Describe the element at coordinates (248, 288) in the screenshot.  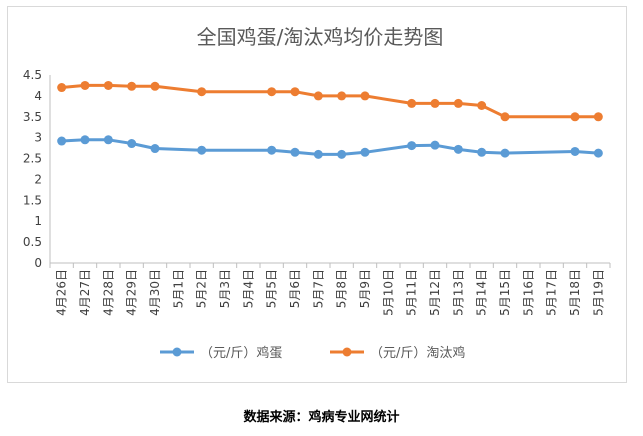
I see `x-tick-label: 5月4日` at that location.